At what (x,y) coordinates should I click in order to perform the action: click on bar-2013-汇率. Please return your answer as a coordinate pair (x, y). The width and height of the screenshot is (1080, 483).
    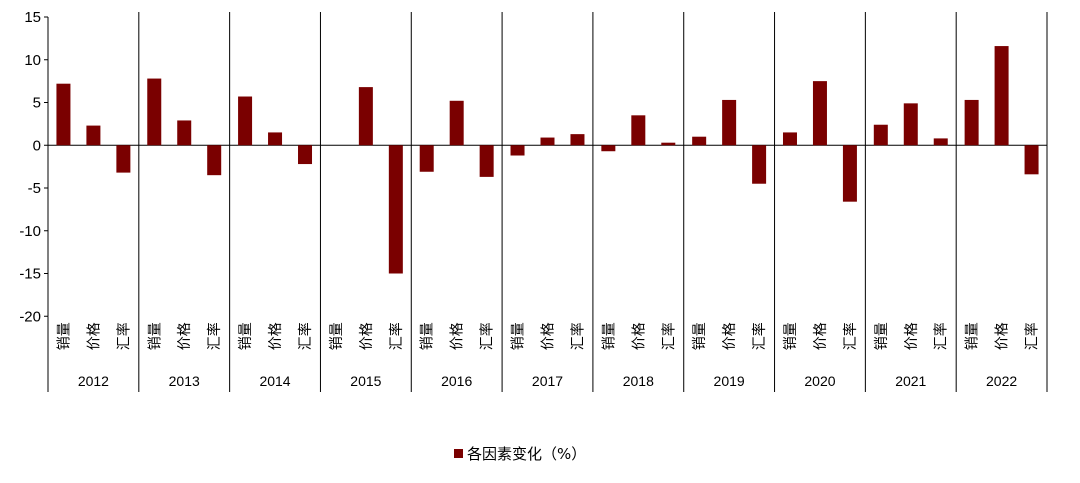
    Looking at the image, I should click on (214, 160).